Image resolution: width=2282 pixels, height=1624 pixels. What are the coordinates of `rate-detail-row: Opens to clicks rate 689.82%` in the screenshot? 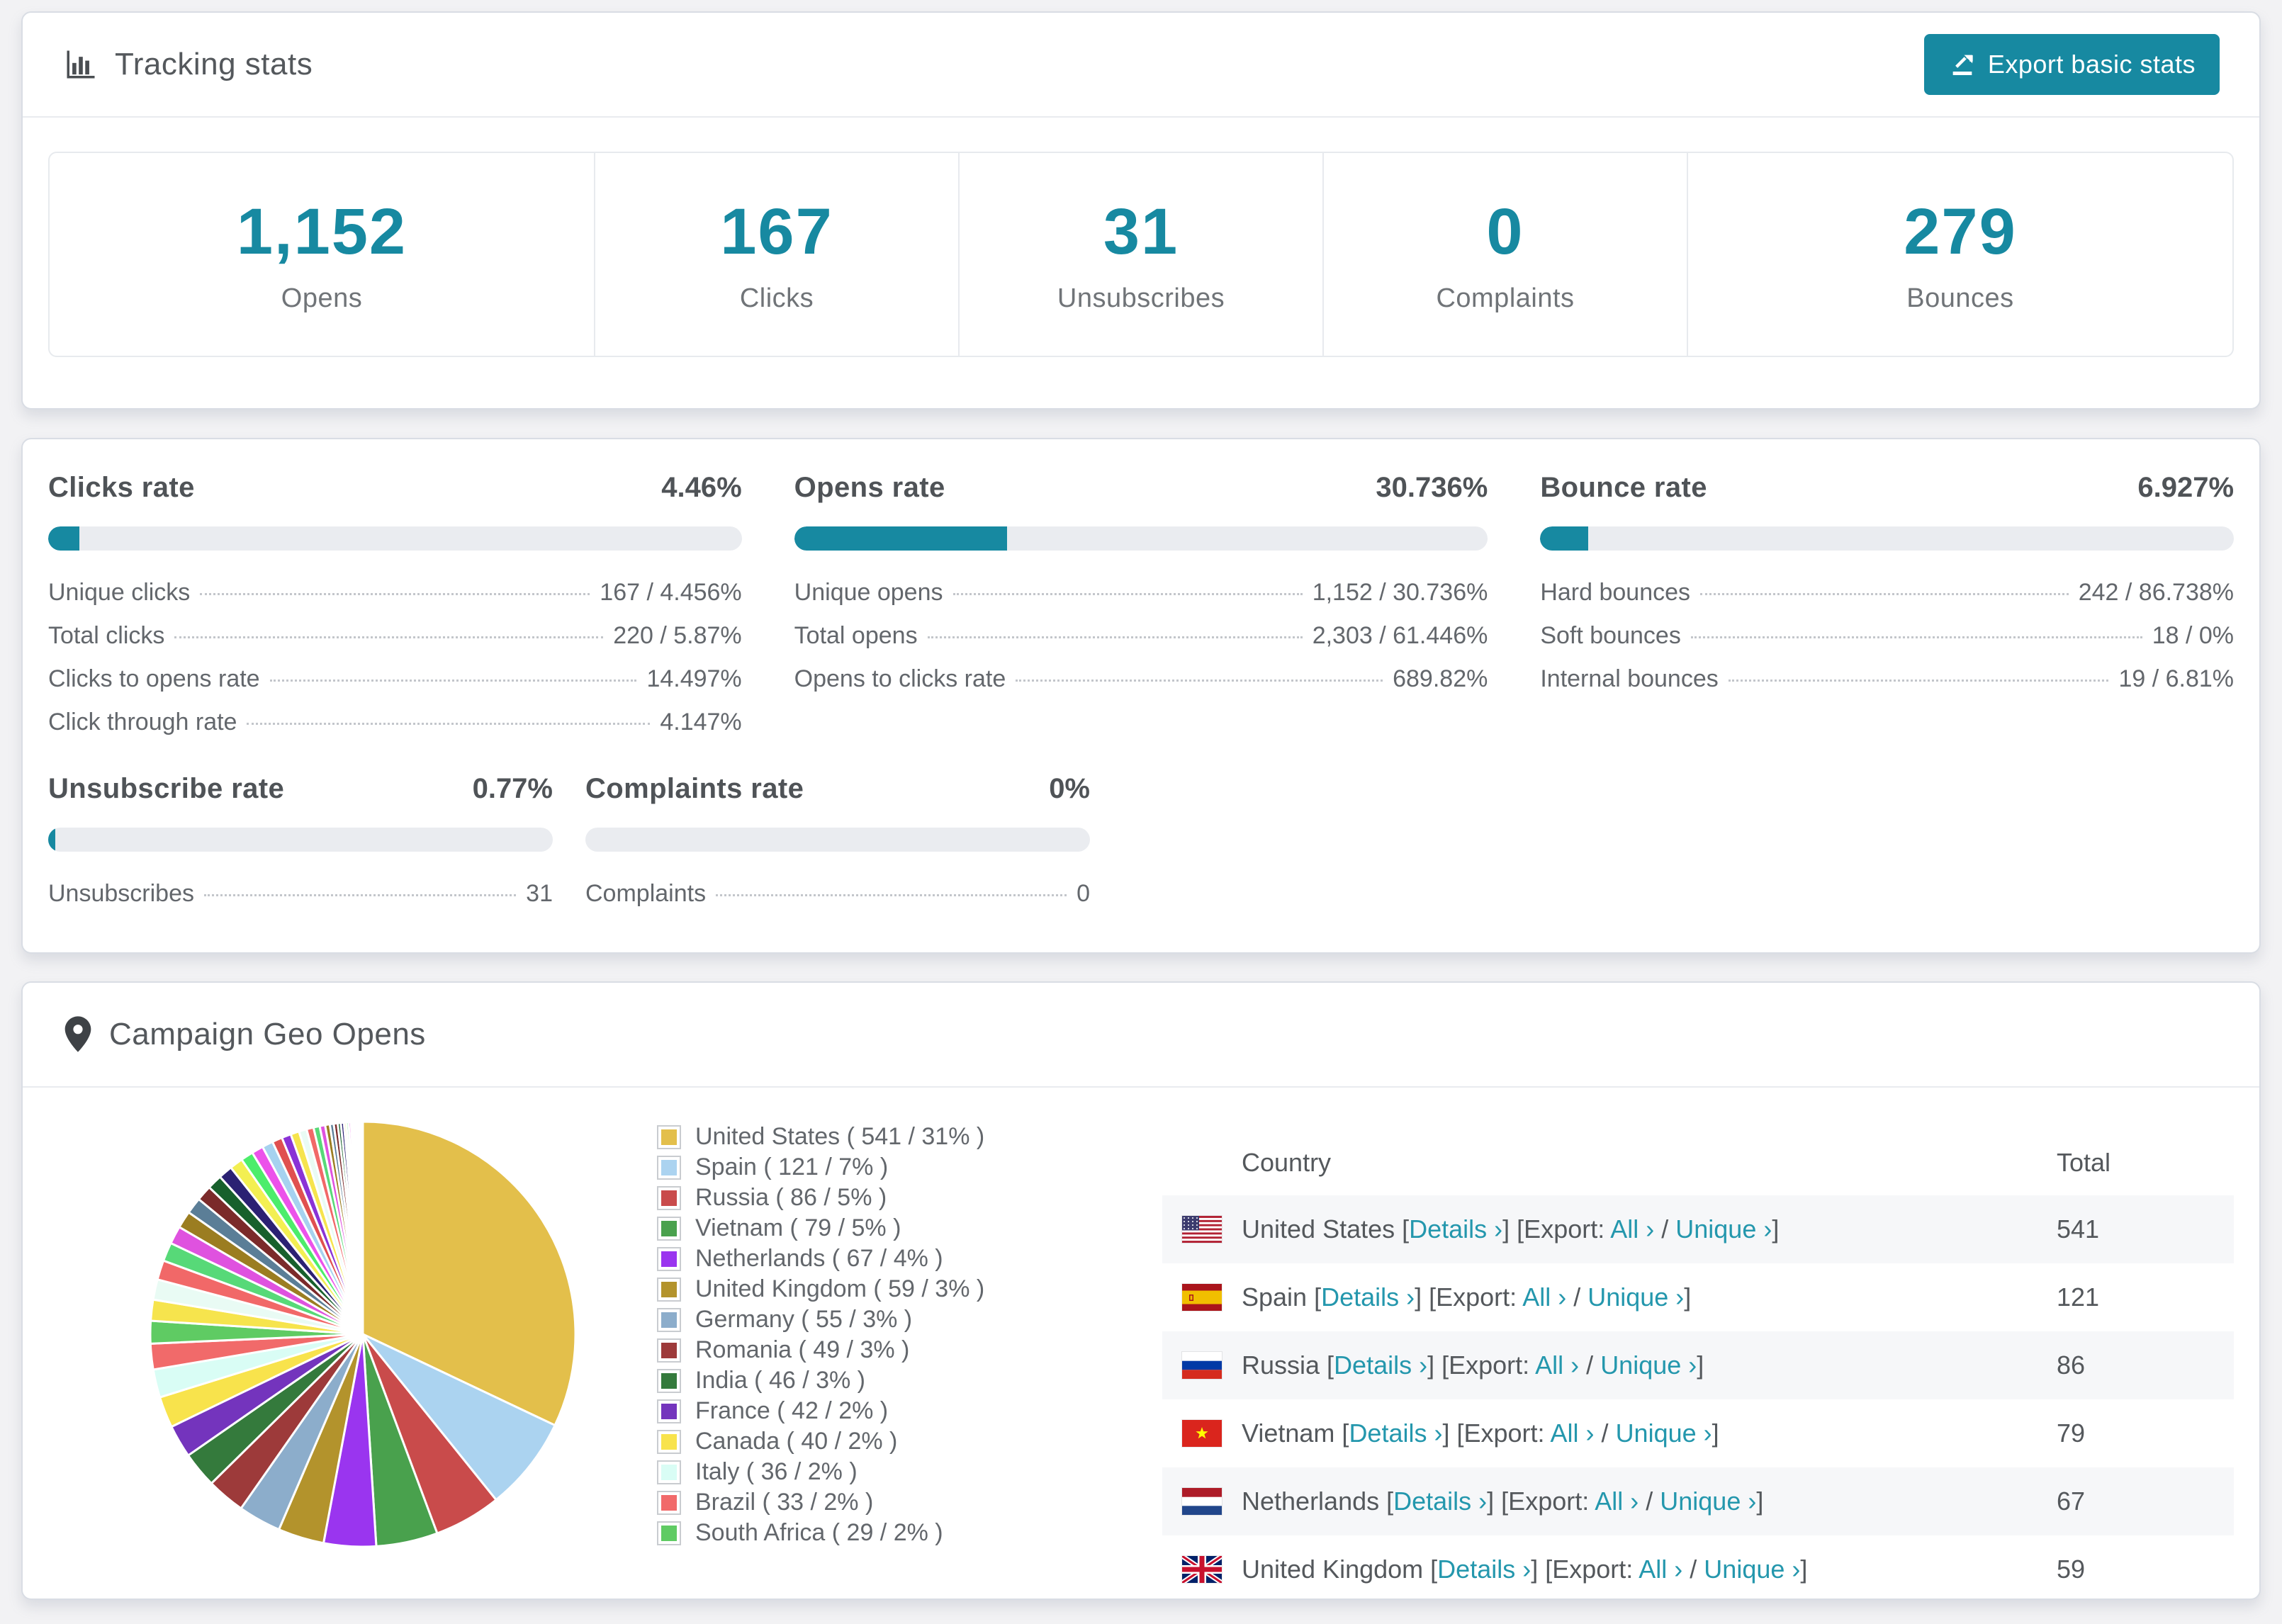 It's located at (1141, 679).